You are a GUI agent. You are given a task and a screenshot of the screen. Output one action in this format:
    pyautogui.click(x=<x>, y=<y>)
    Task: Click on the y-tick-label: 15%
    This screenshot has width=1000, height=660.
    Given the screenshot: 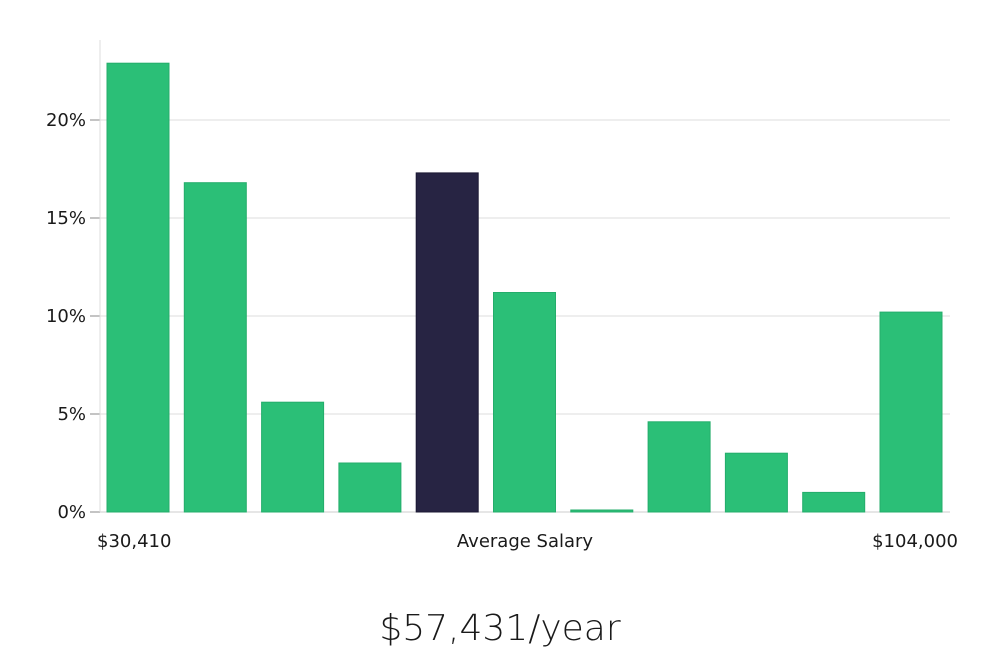 What is the action you would take?
    pyautogui.click(x=66, y=218)
    